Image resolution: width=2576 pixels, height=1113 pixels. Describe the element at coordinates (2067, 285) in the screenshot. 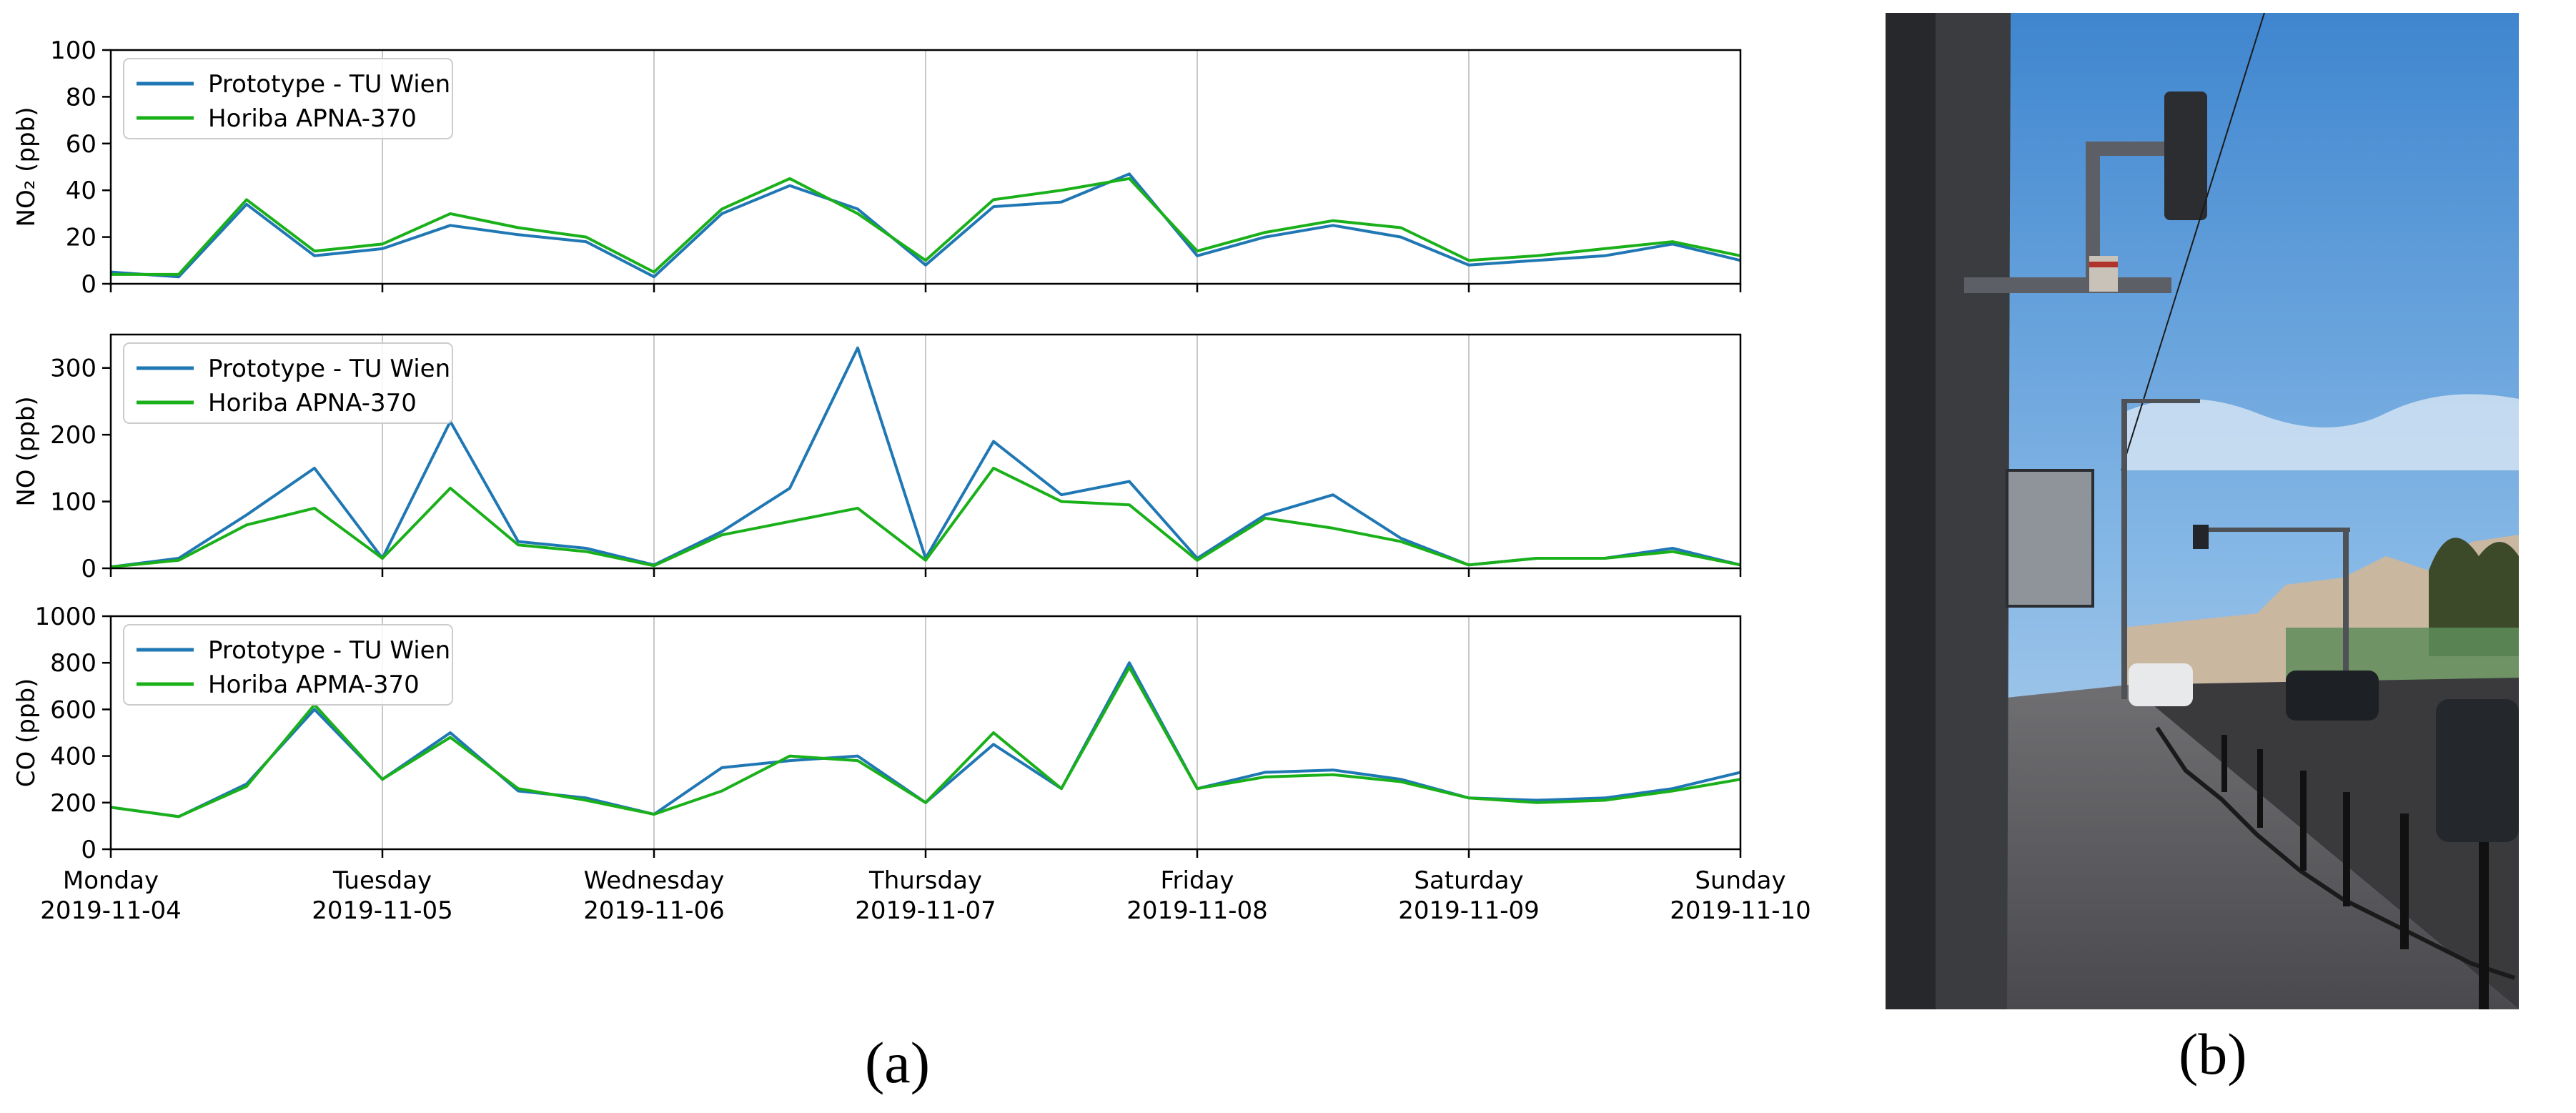

I see `mounting-arm` at that location.